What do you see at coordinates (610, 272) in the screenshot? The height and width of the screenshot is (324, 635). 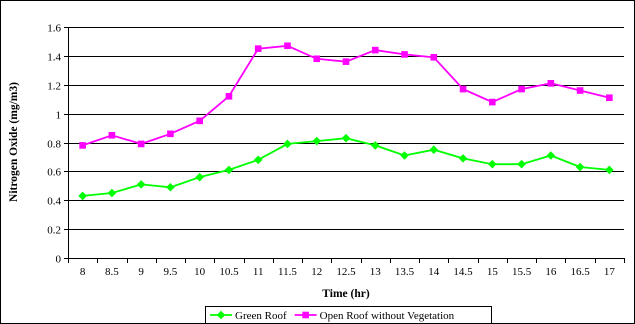 I see `x-tick-label: 17` at bounding box center [610, 272].